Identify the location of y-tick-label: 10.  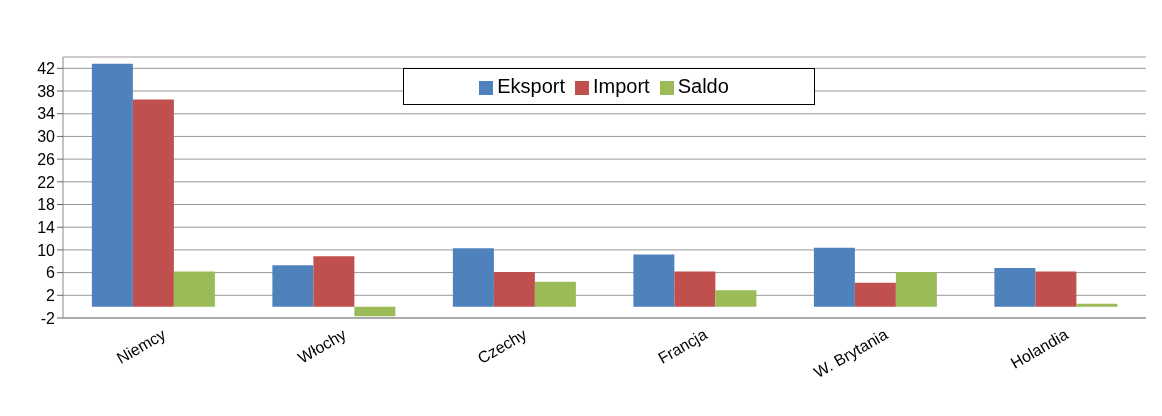
(46, 250).